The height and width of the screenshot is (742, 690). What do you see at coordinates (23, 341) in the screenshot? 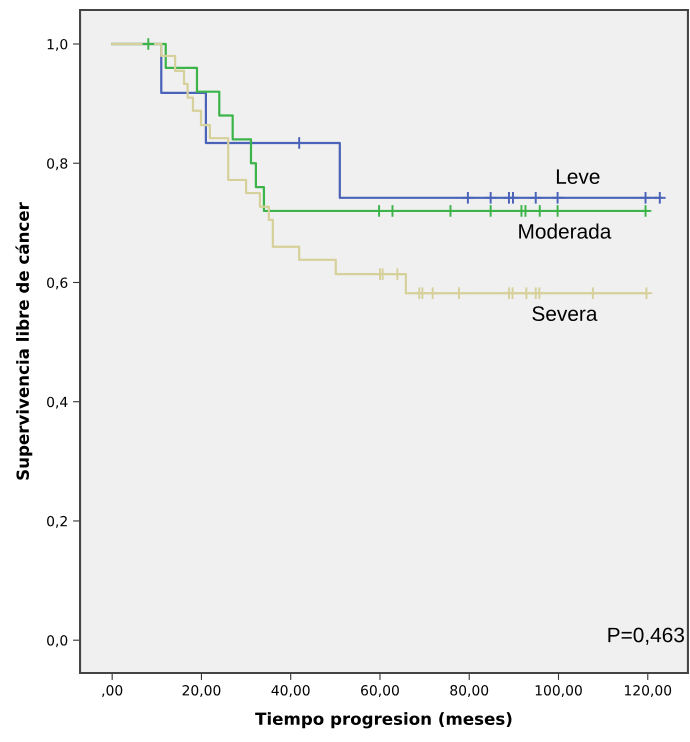
I see `y-axis-title: Supervivencia libre de cáncer` at bounding box center [23, 341].